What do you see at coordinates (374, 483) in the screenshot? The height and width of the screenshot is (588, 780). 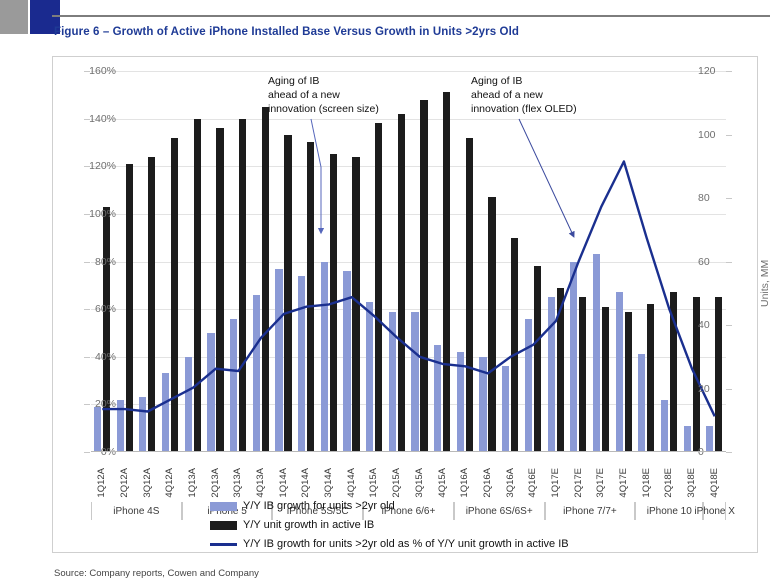 I see `x-axis-tick-label: 1Q15A` at bounding box center [374, 483].